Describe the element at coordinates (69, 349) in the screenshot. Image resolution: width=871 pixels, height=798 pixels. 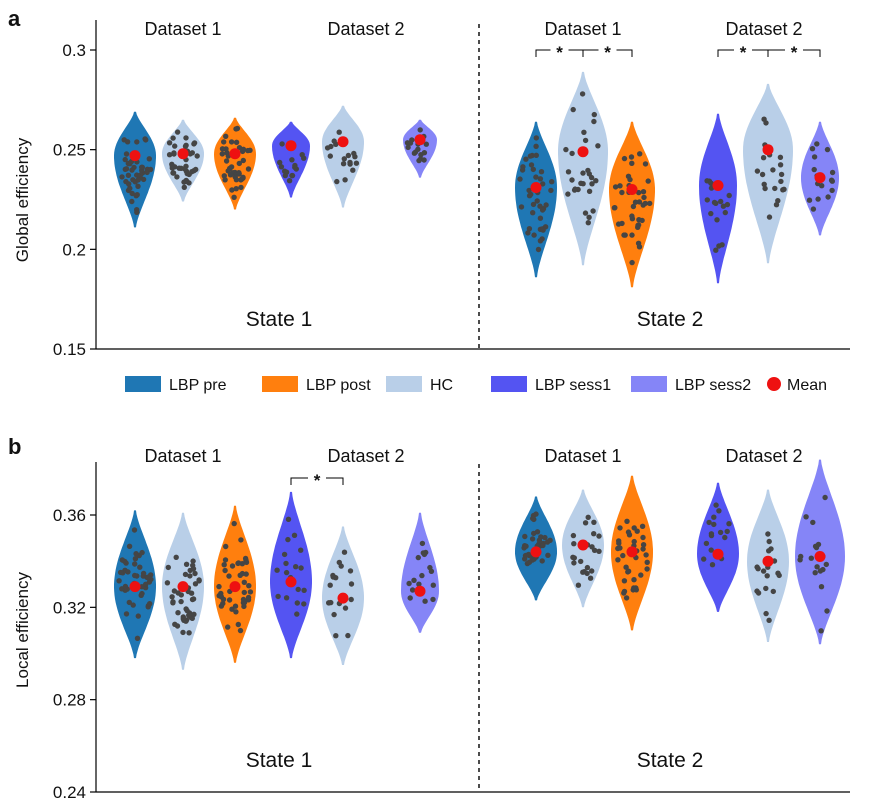
I see `y-tick-label: 0.15` at that location.